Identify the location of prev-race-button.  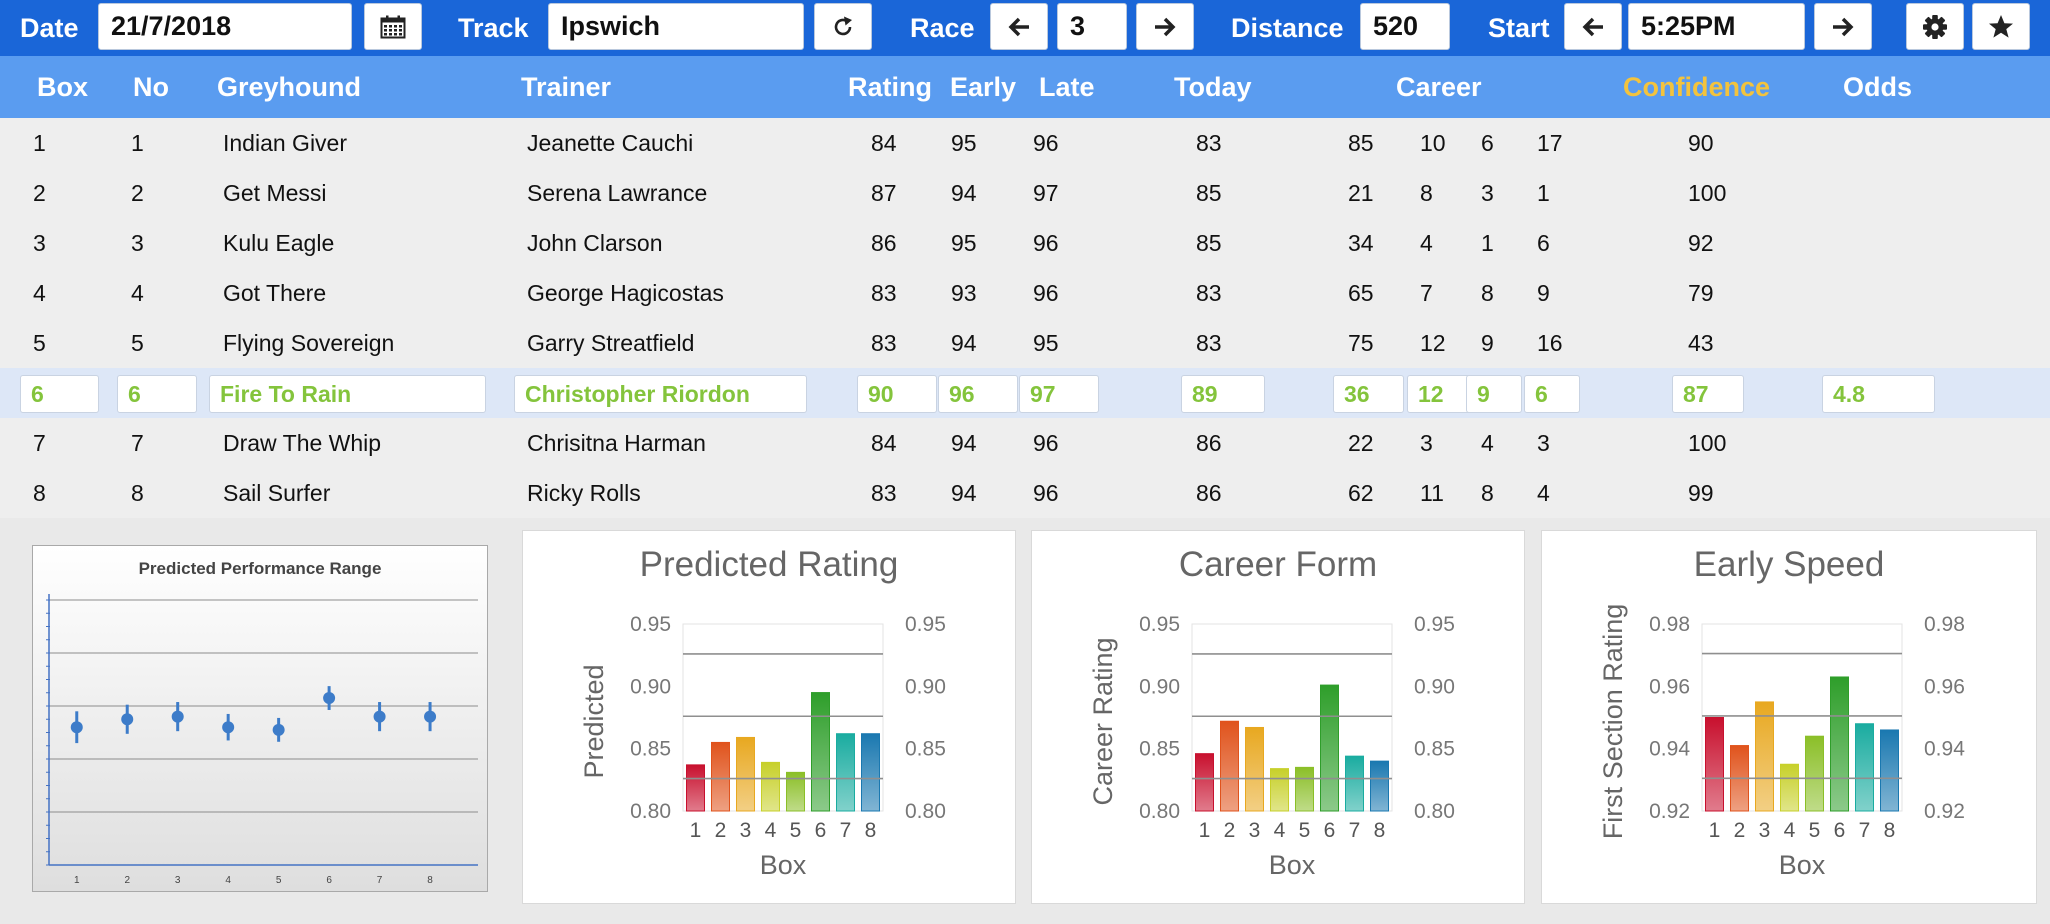
(1019, 26).